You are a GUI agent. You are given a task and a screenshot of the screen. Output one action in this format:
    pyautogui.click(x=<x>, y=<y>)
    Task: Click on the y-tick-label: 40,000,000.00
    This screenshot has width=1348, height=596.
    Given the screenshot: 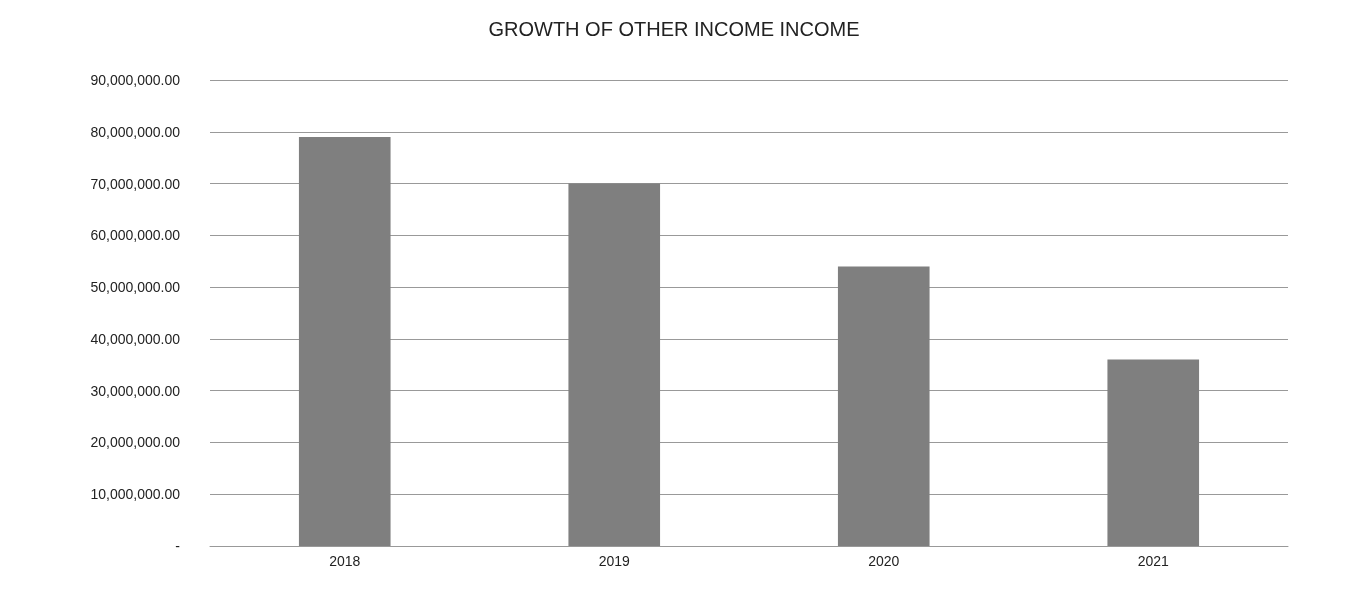 What is the action you would take?
    pyautogui.click(x=135, y=338)
    